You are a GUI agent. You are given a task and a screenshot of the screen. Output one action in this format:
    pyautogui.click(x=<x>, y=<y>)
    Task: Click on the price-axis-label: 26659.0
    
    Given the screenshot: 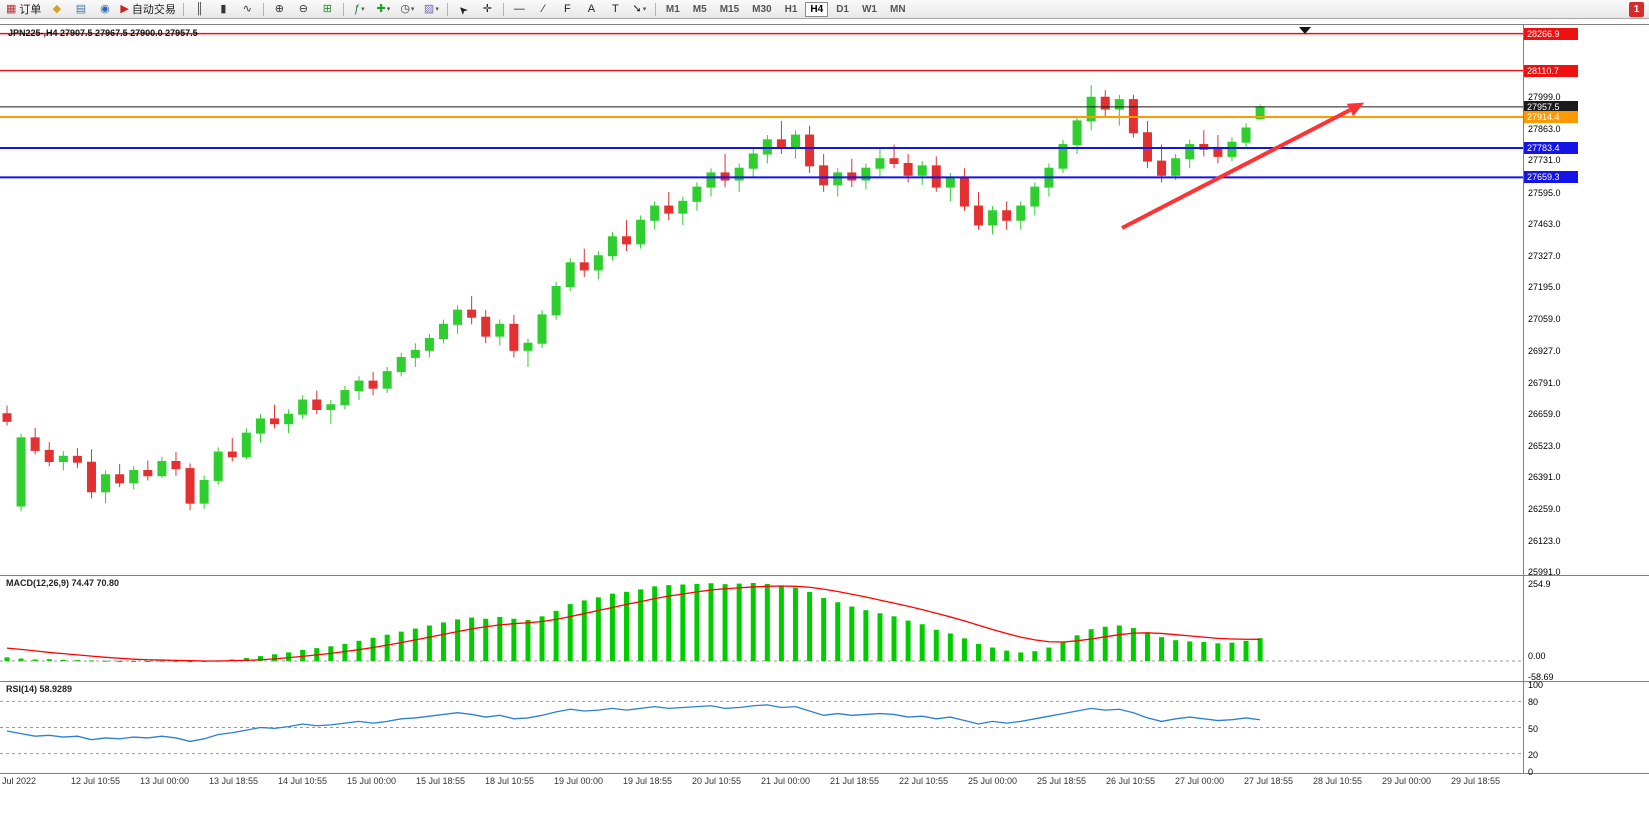 What is the action you would take?
    pyautogui.click(x=1544, y=413)
    